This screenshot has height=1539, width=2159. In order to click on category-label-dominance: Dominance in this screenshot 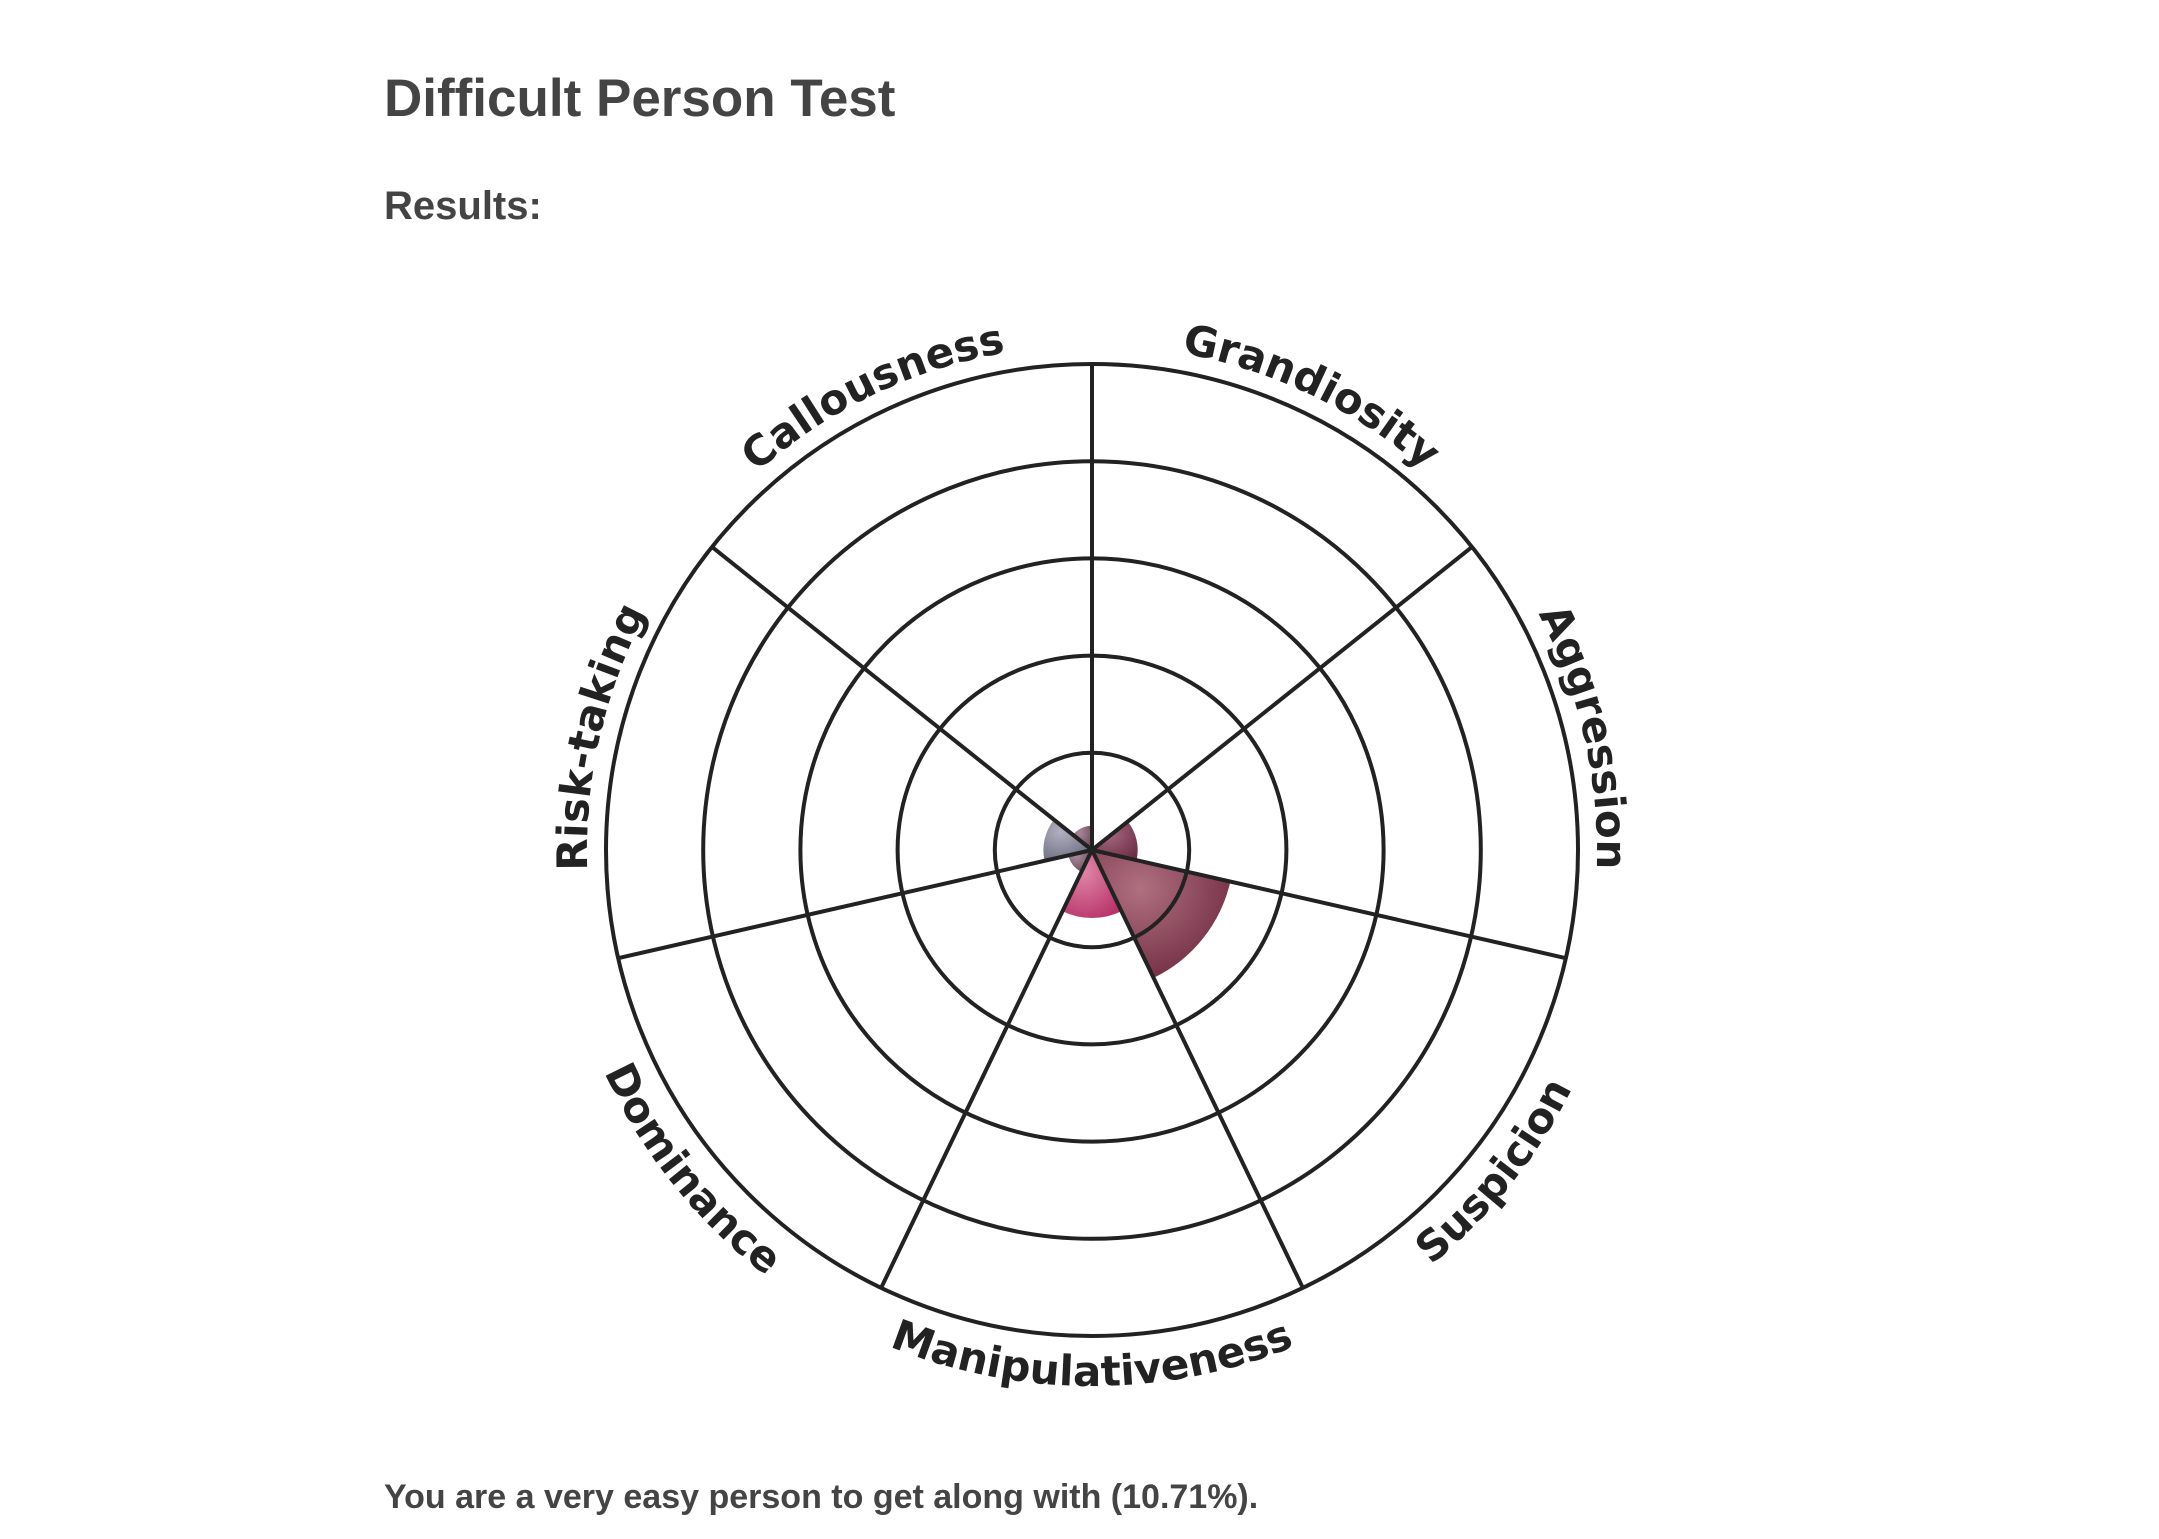, I will do `click(693, 1169)`.